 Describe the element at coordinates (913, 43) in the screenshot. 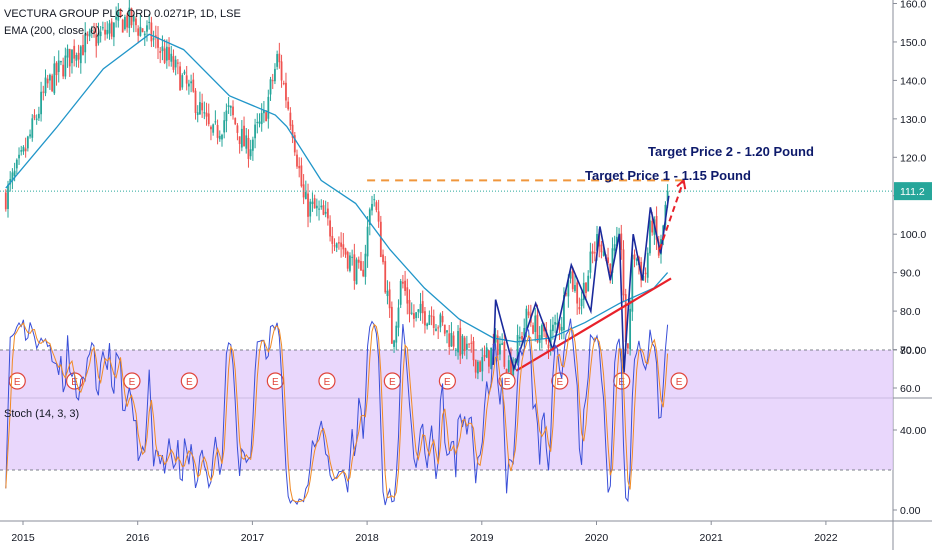

I see `price-tick-label: 150.0` at that location.